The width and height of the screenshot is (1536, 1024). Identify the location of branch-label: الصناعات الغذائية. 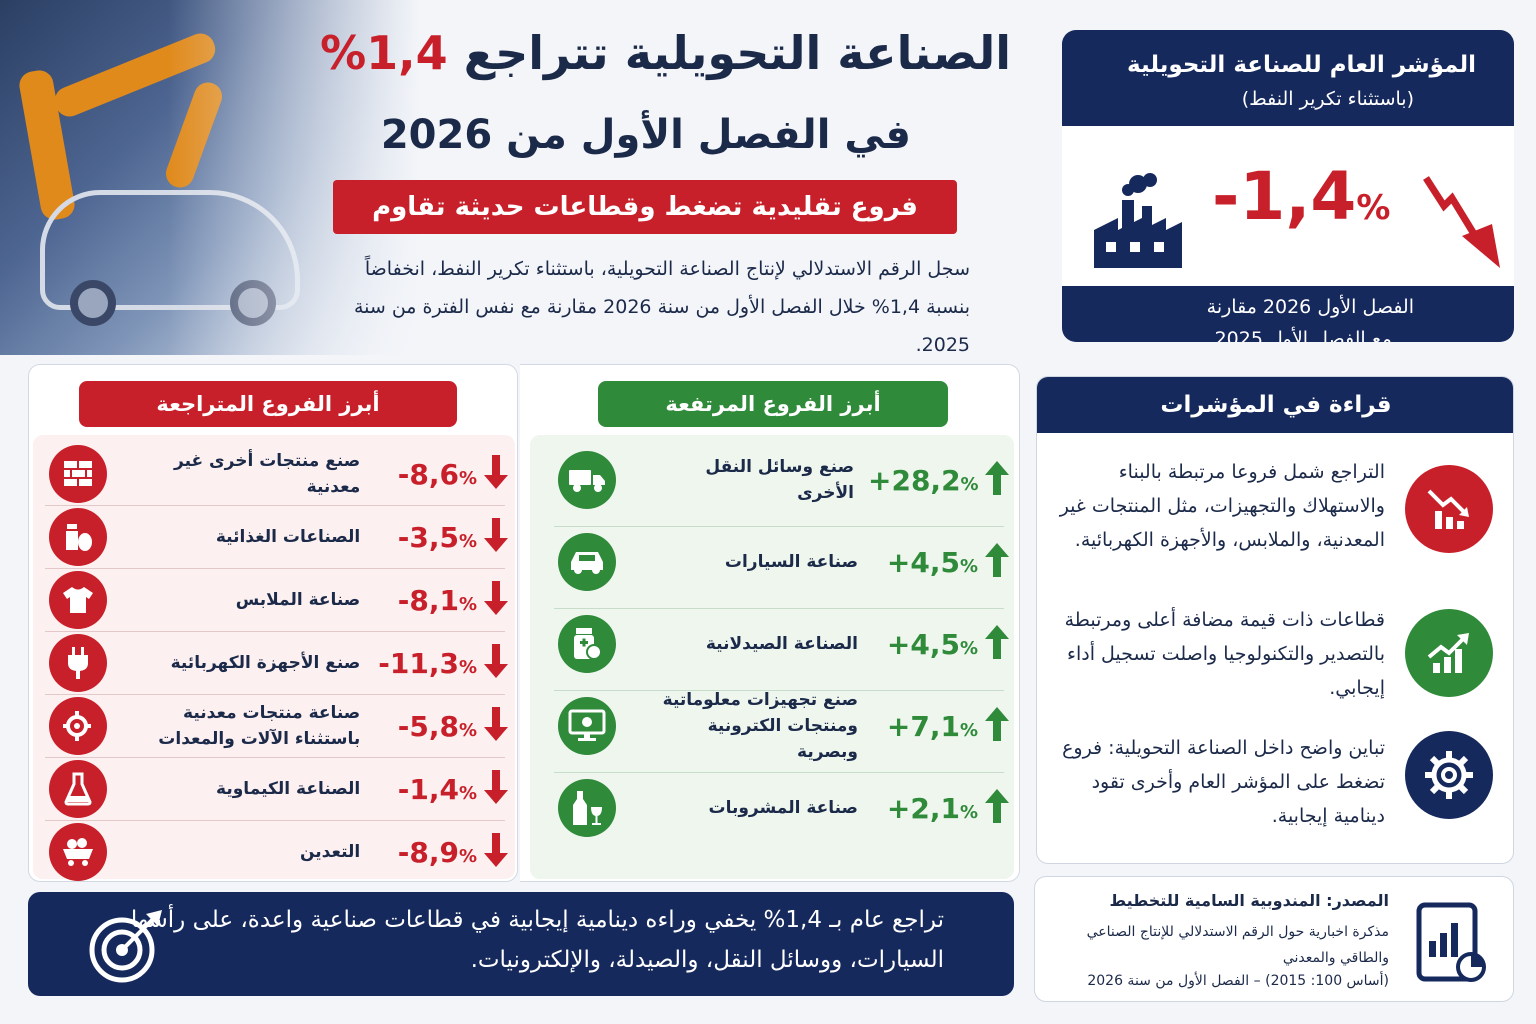
(288, 537).